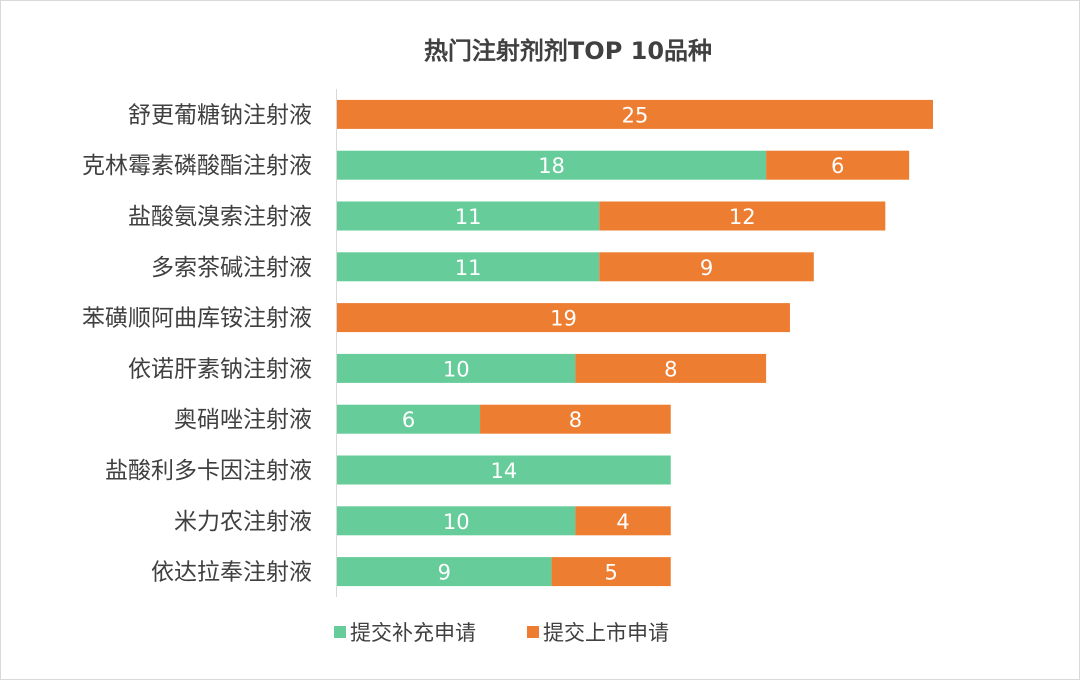  Describe the element at coordinates (568, 51) in the screenshot. I see `chart-title: 热门注射剂剂TOP 10品种` at that location.